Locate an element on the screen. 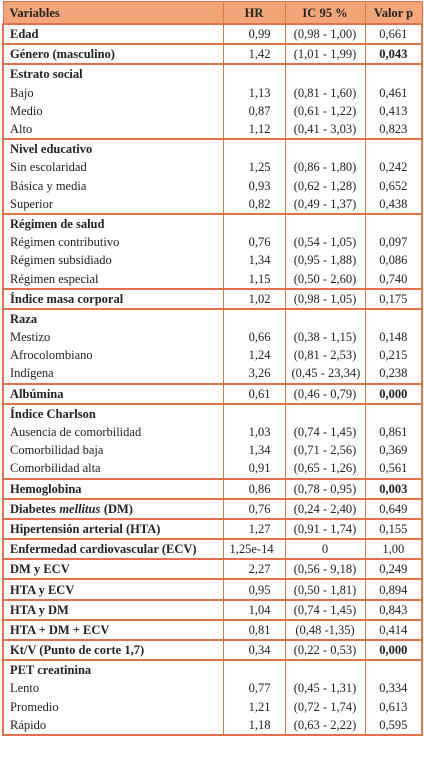 Image resolution: width=424 pixels, height=759 pixels. p-value-cell: 0,215 is located at coordinates (393, 355).